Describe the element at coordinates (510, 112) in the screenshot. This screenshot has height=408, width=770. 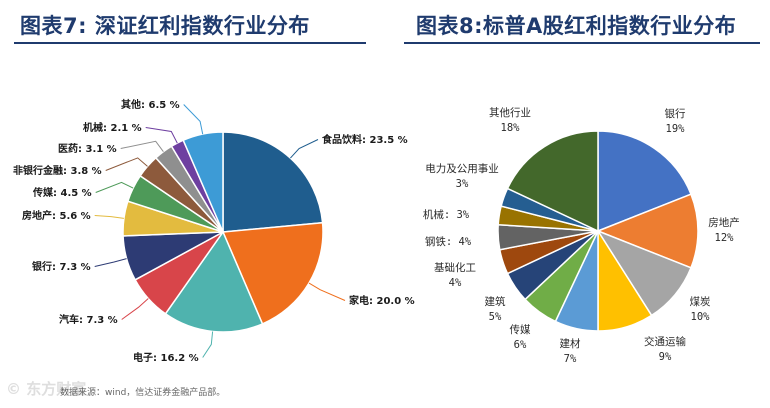
I see `right-pie-category-11: 其他行业` at that location.